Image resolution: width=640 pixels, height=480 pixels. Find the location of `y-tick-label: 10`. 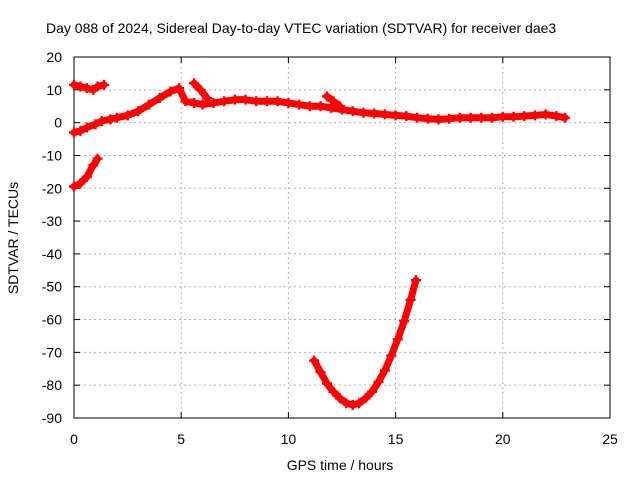

y-tick-label: 10 is located at coordinates (54, 90).